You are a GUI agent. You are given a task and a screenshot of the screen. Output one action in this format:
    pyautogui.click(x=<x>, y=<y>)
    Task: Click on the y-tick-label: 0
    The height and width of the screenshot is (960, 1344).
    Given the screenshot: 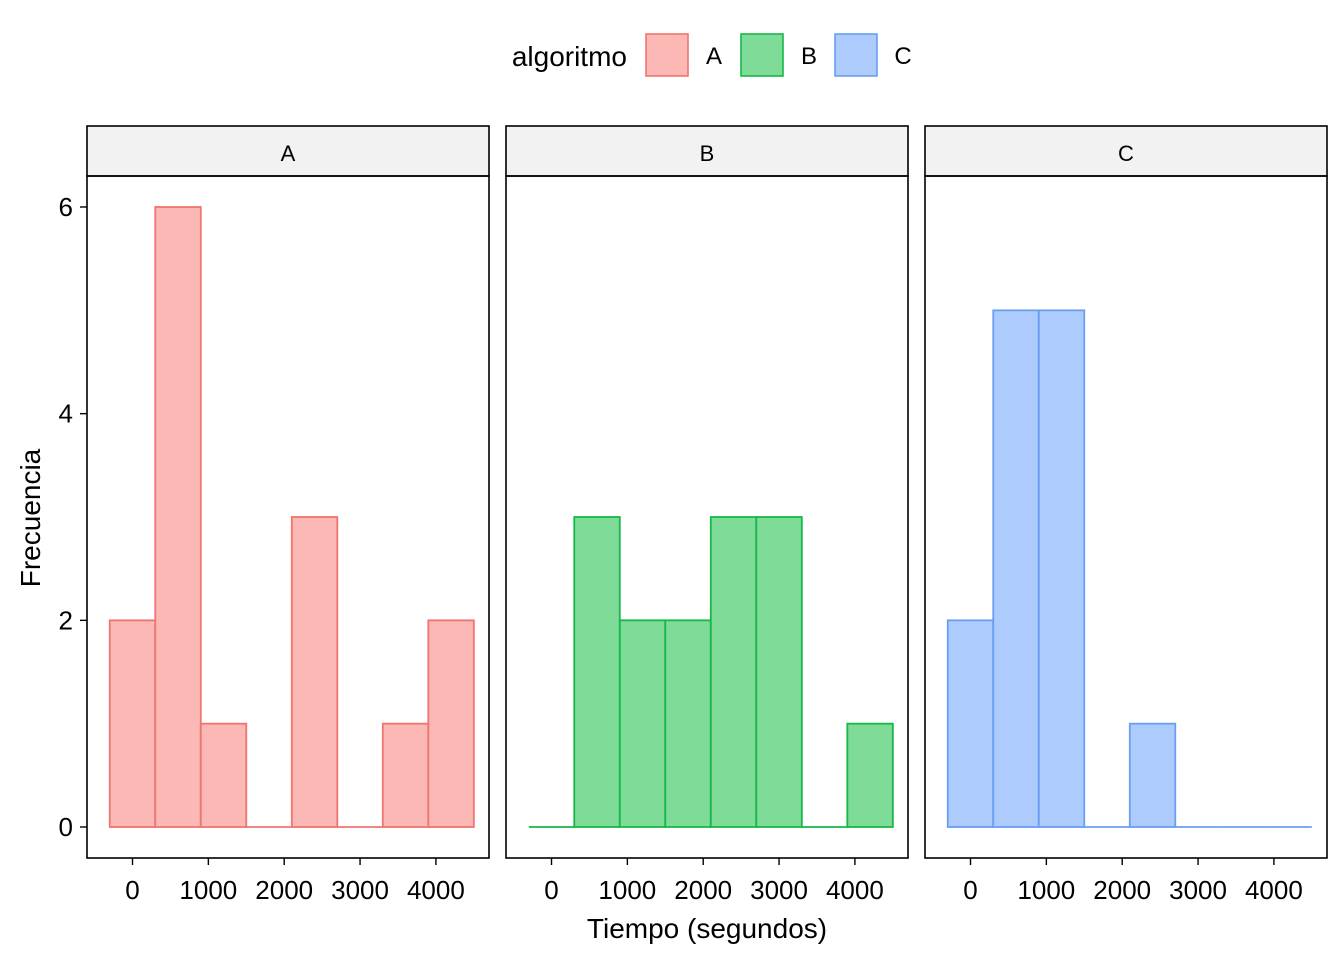 What is the action you would take?
    pyautogui.click(x=66, y=827)
    